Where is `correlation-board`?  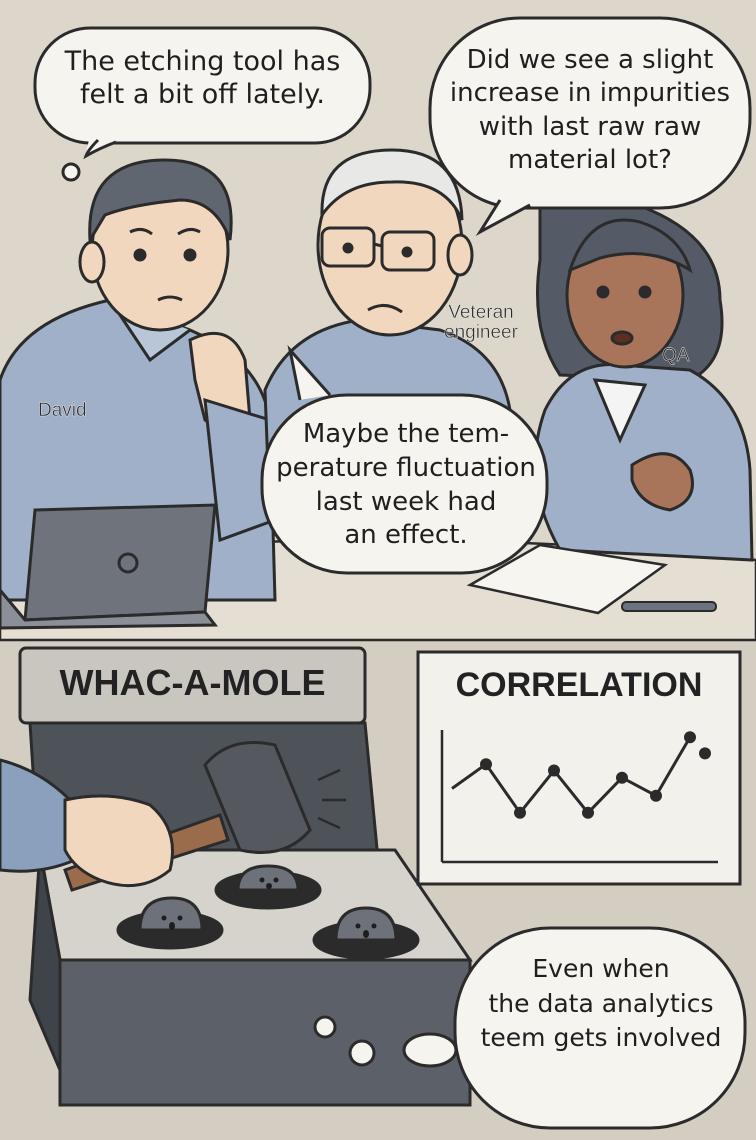 correlation-board is located at coordinates (579, 768).